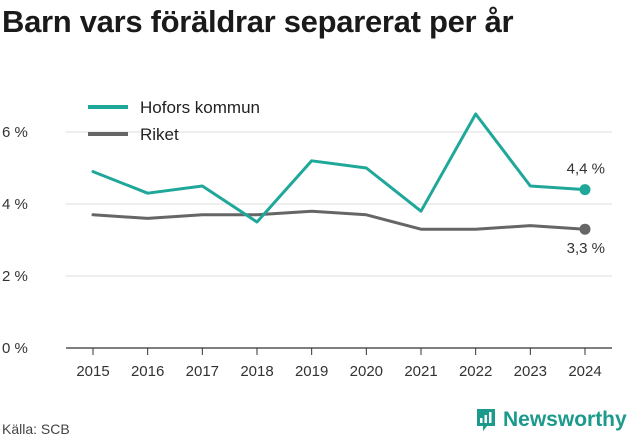 The height and width of the screenshot is (439, 631). What do you see at coordinates (174, 121) in the screenshot?
I see `legend: Hofors kommun Riket` at bounding box center [174, 121].